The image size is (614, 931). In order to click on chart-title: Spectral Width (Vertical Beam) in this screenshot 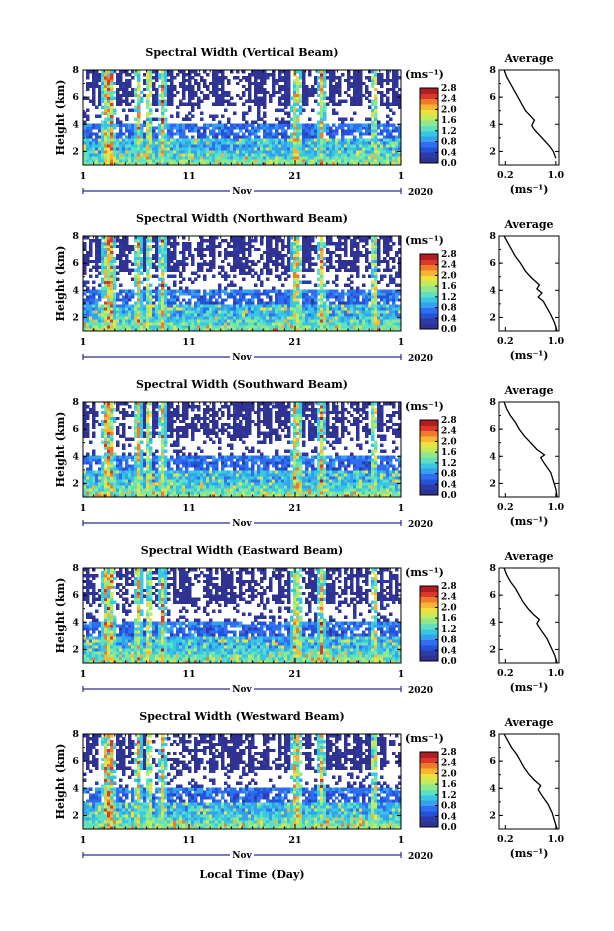, I will do `click(241, 52)`.